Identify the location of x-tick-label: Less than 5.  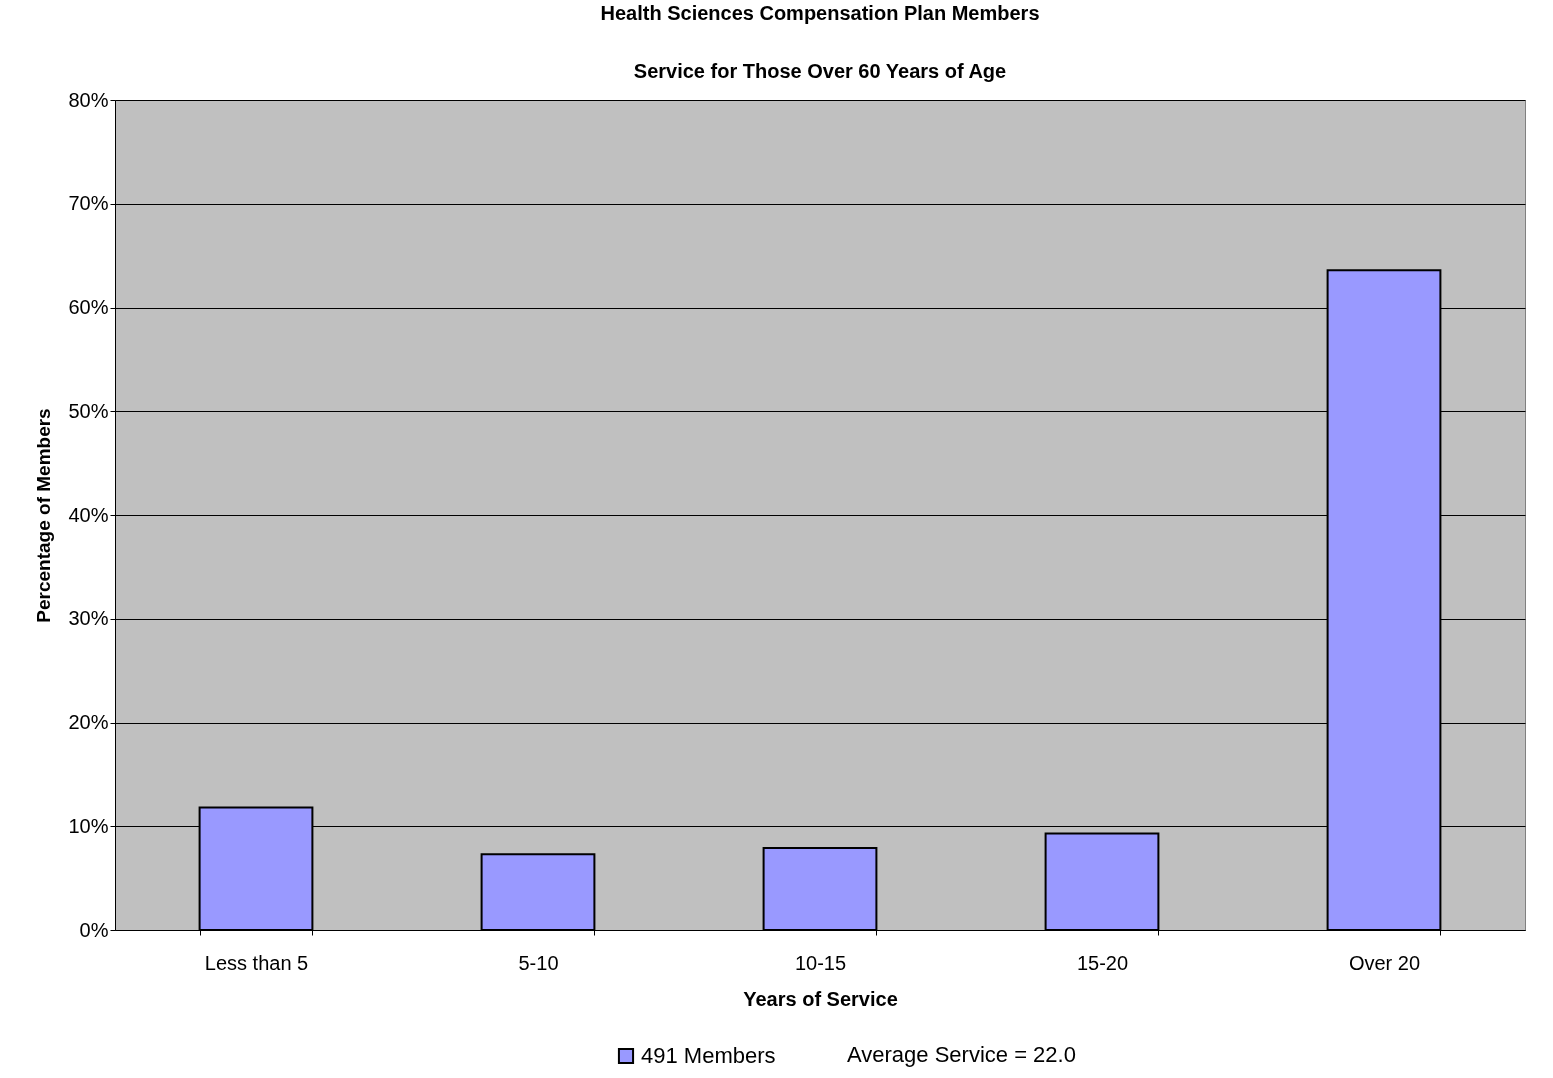
(256, 962).